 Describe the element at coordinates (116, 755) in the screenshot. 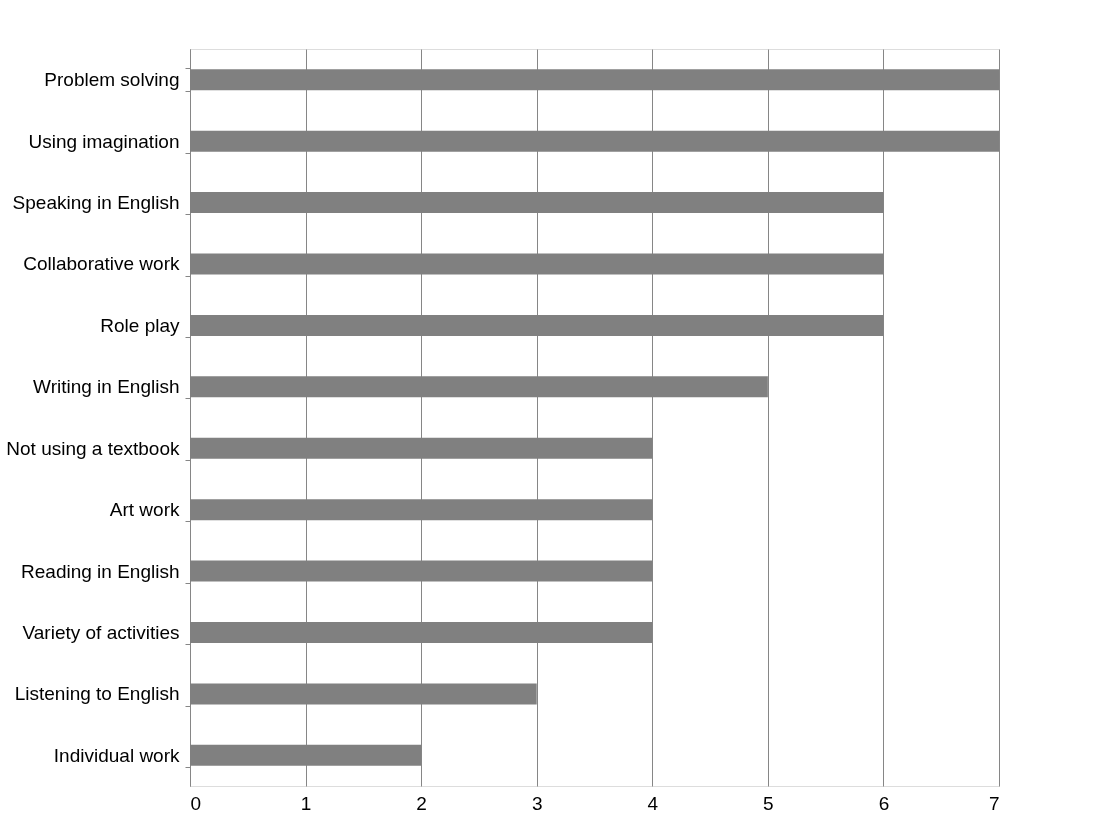

I see `y-tick-label: Individual work` at that location.